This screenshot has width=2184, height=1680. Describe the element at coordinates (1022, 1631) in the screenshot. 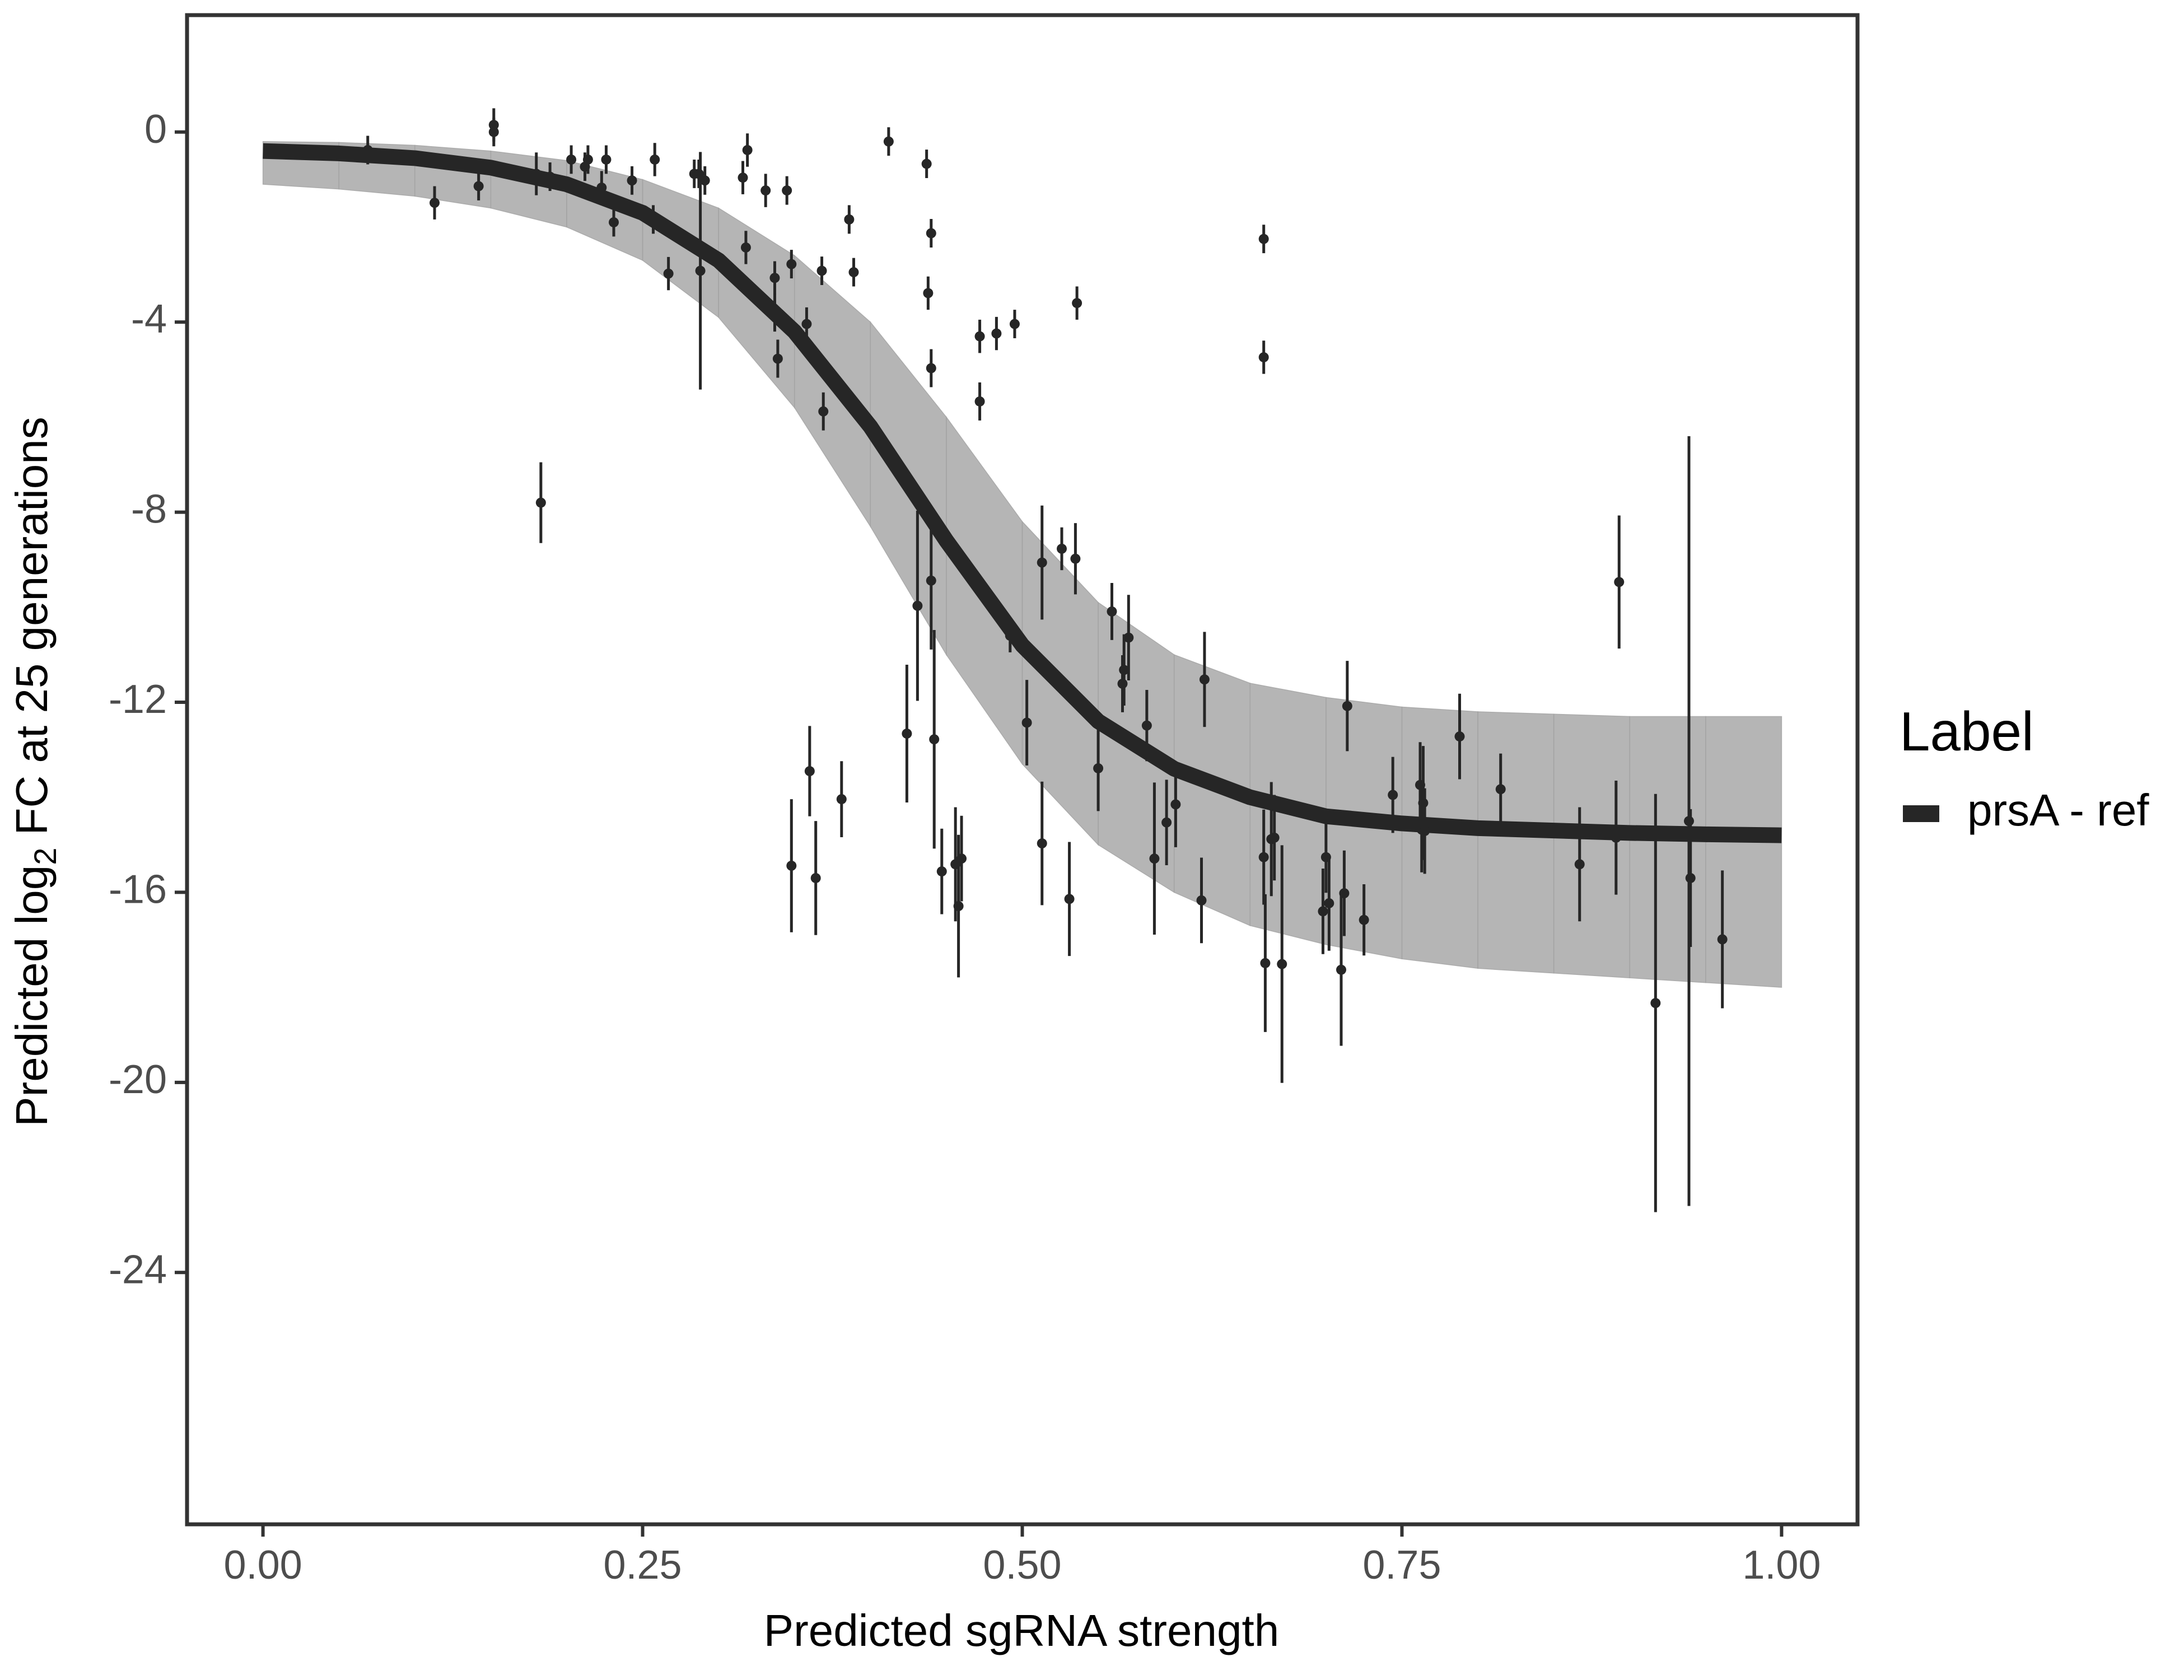

I see `x-axis-title: Predicted sgRNA strength` at that location.